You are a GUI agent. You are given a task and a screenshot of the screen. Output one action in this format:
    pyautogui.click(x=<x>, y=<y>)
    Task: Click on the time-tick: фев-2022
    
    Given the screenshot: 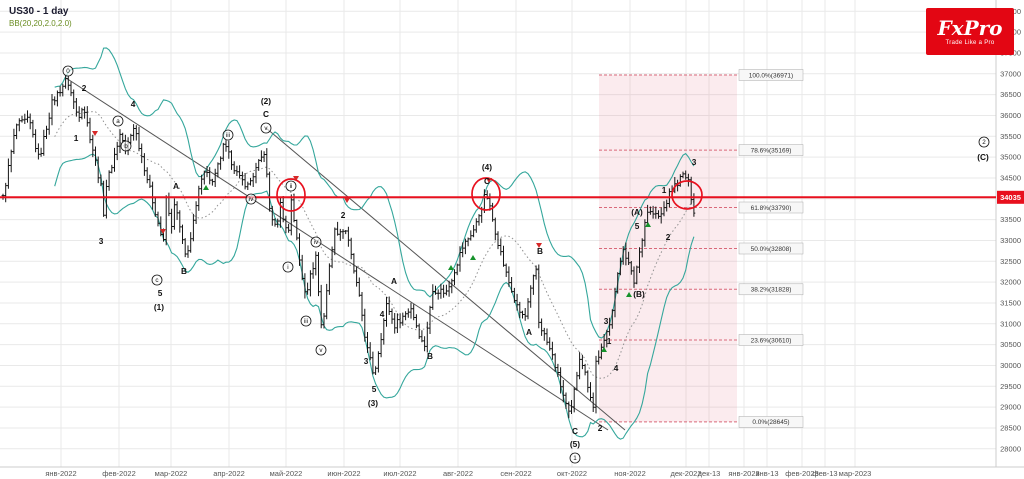 What is the action you would take?
    pyautogui.click(x=119, y=473)
    